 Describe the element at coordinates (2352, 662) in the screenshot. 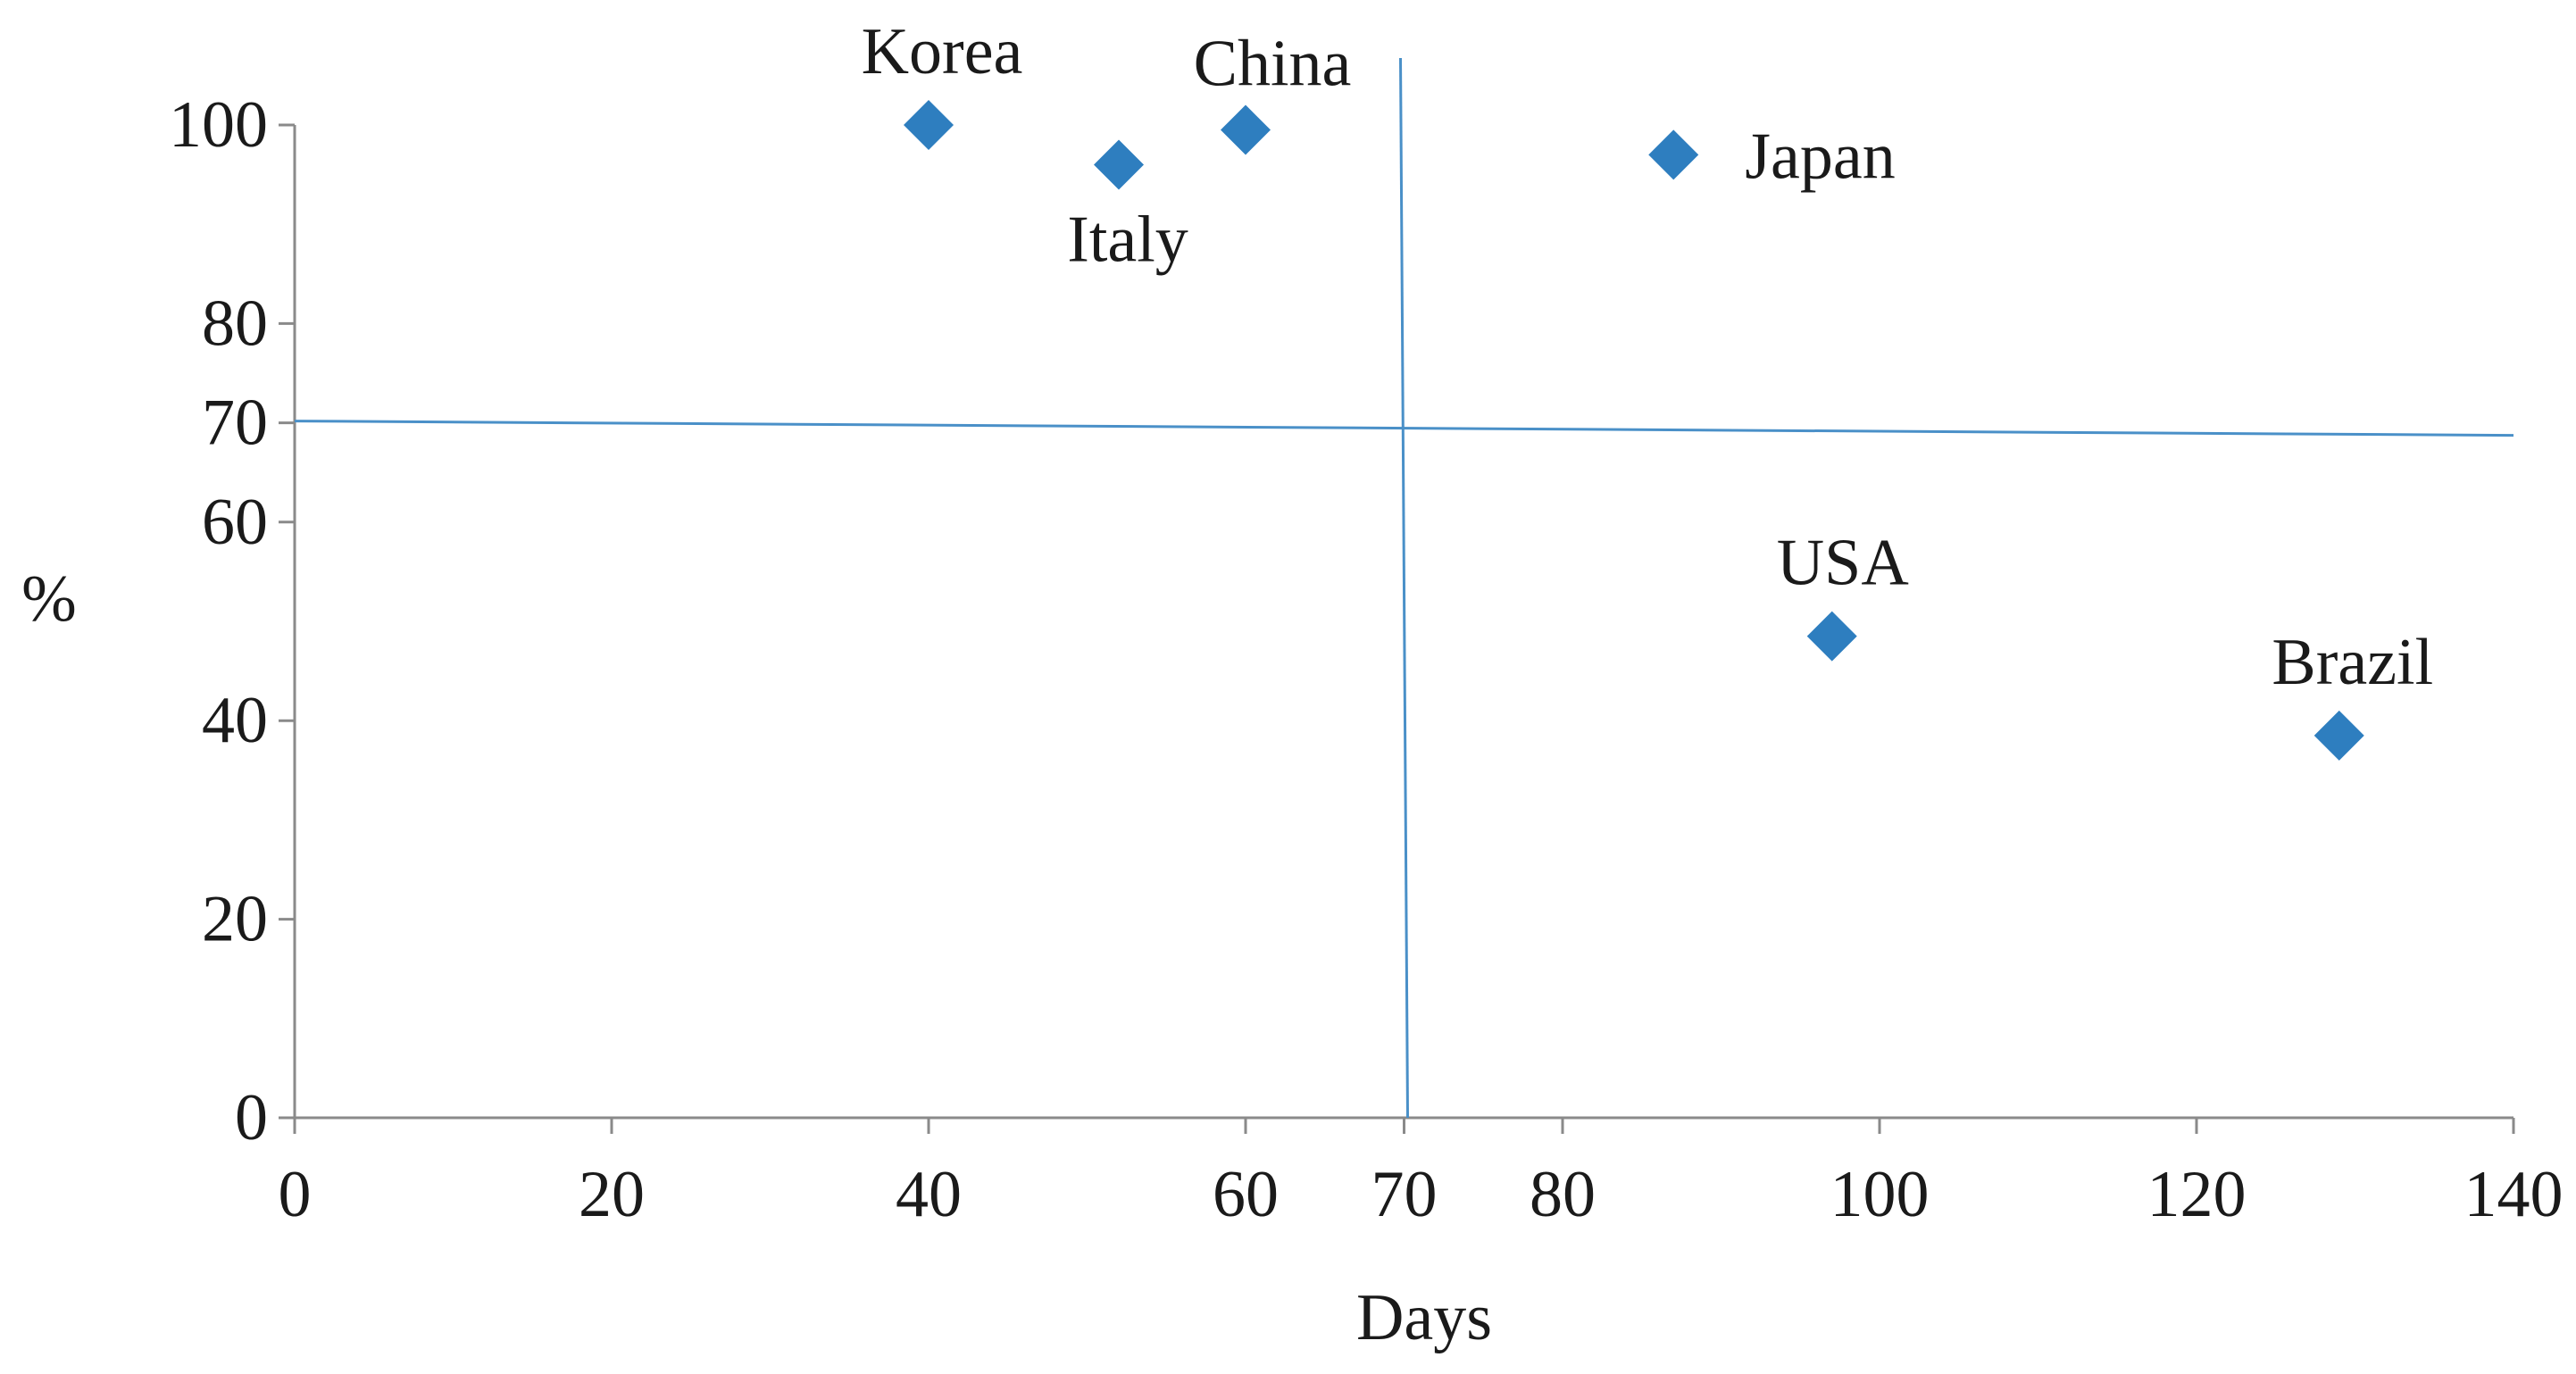

I see `point-label-brazil: Brazil` at that location.